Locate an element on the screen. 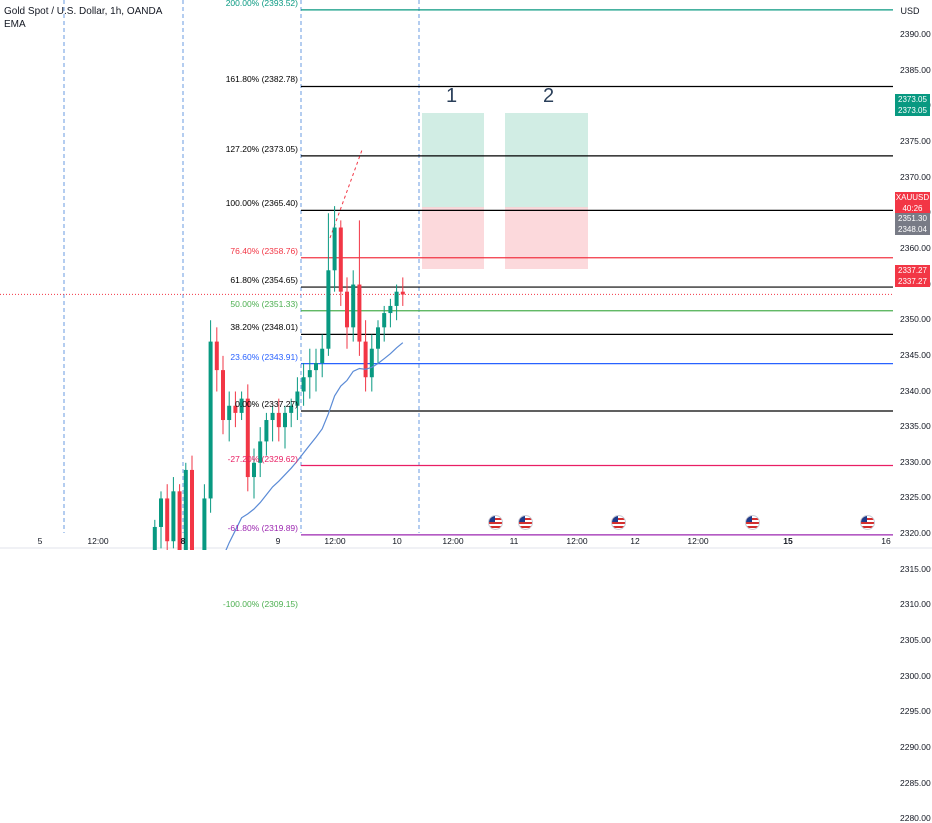 This screenshot has width=932, height=823. price-tick-label: 2340.00 is located at coordinates (915, 390).